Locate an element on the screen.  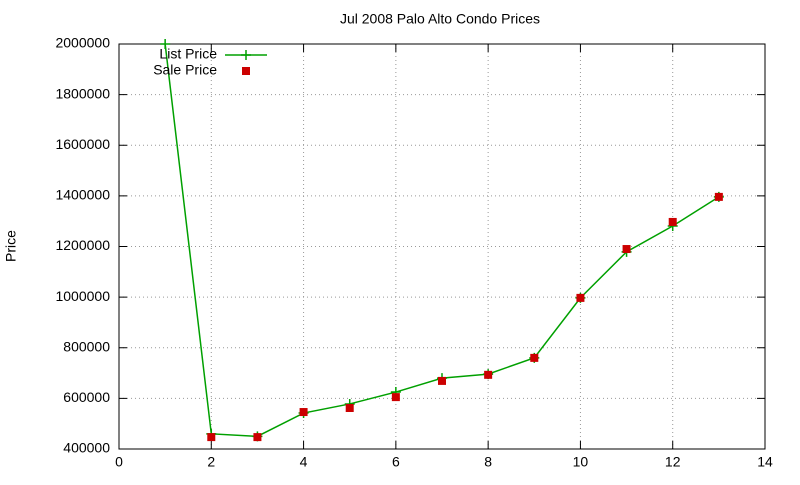
y-tick-label: 2000000 is located at coordinates (82, 43).